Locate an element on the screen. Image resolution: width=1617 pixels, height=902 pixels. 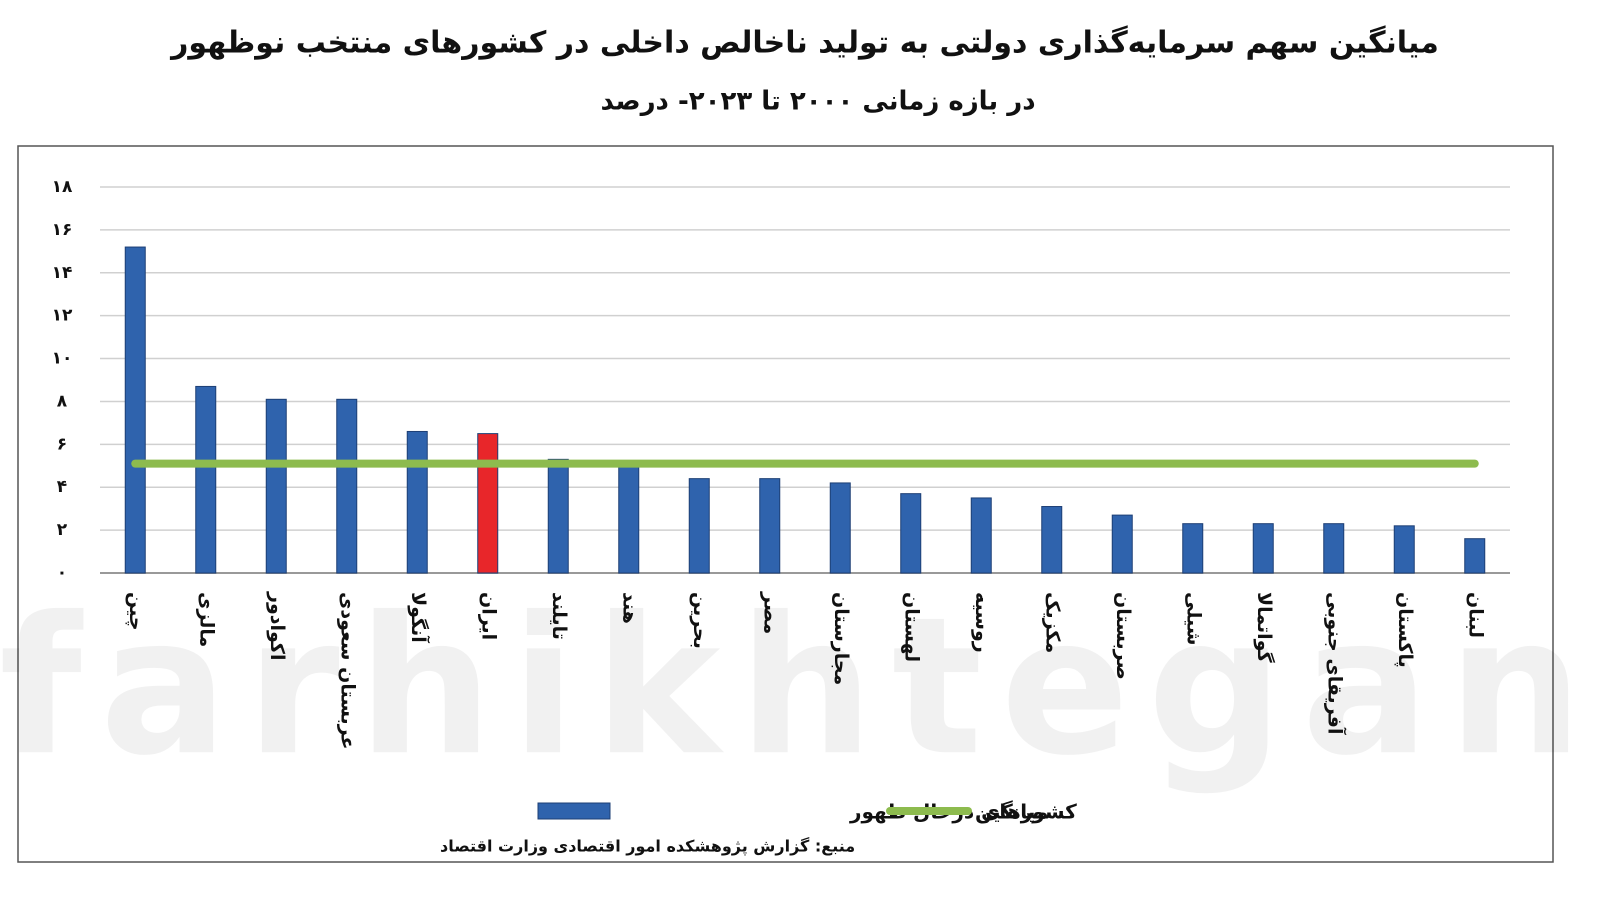
x-tick-label: لبنان is located at coordinates (1475, 615).